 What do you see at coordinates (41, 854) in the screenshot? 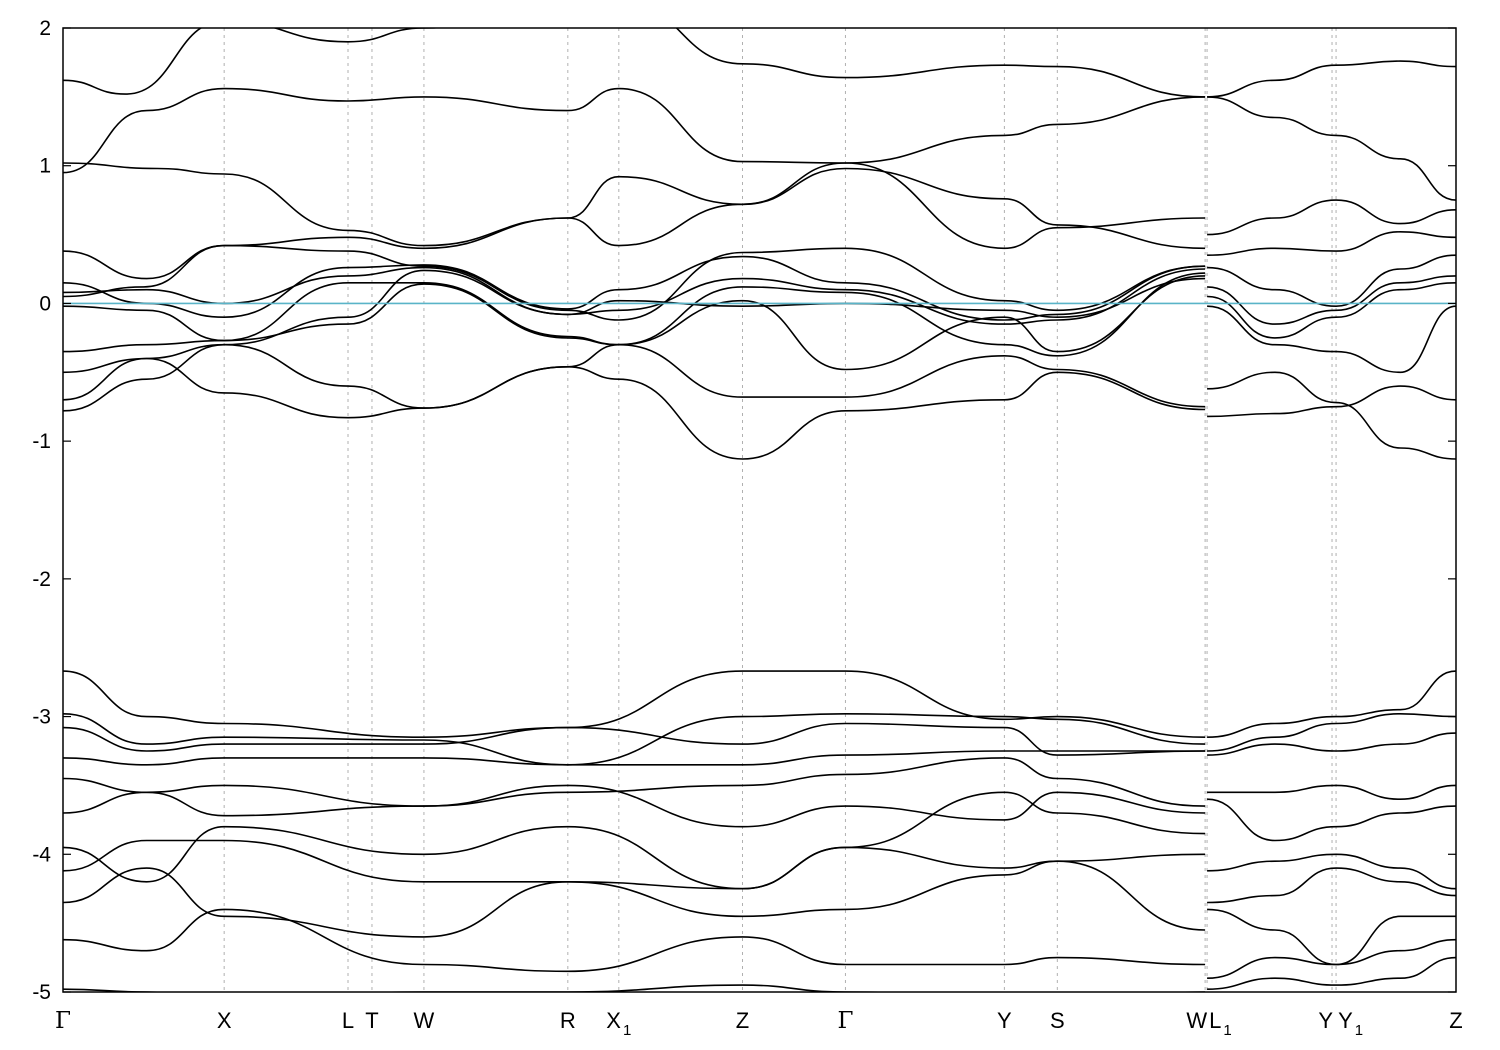
I see `y-tick-label: -4` at bounding box center [41, 854].